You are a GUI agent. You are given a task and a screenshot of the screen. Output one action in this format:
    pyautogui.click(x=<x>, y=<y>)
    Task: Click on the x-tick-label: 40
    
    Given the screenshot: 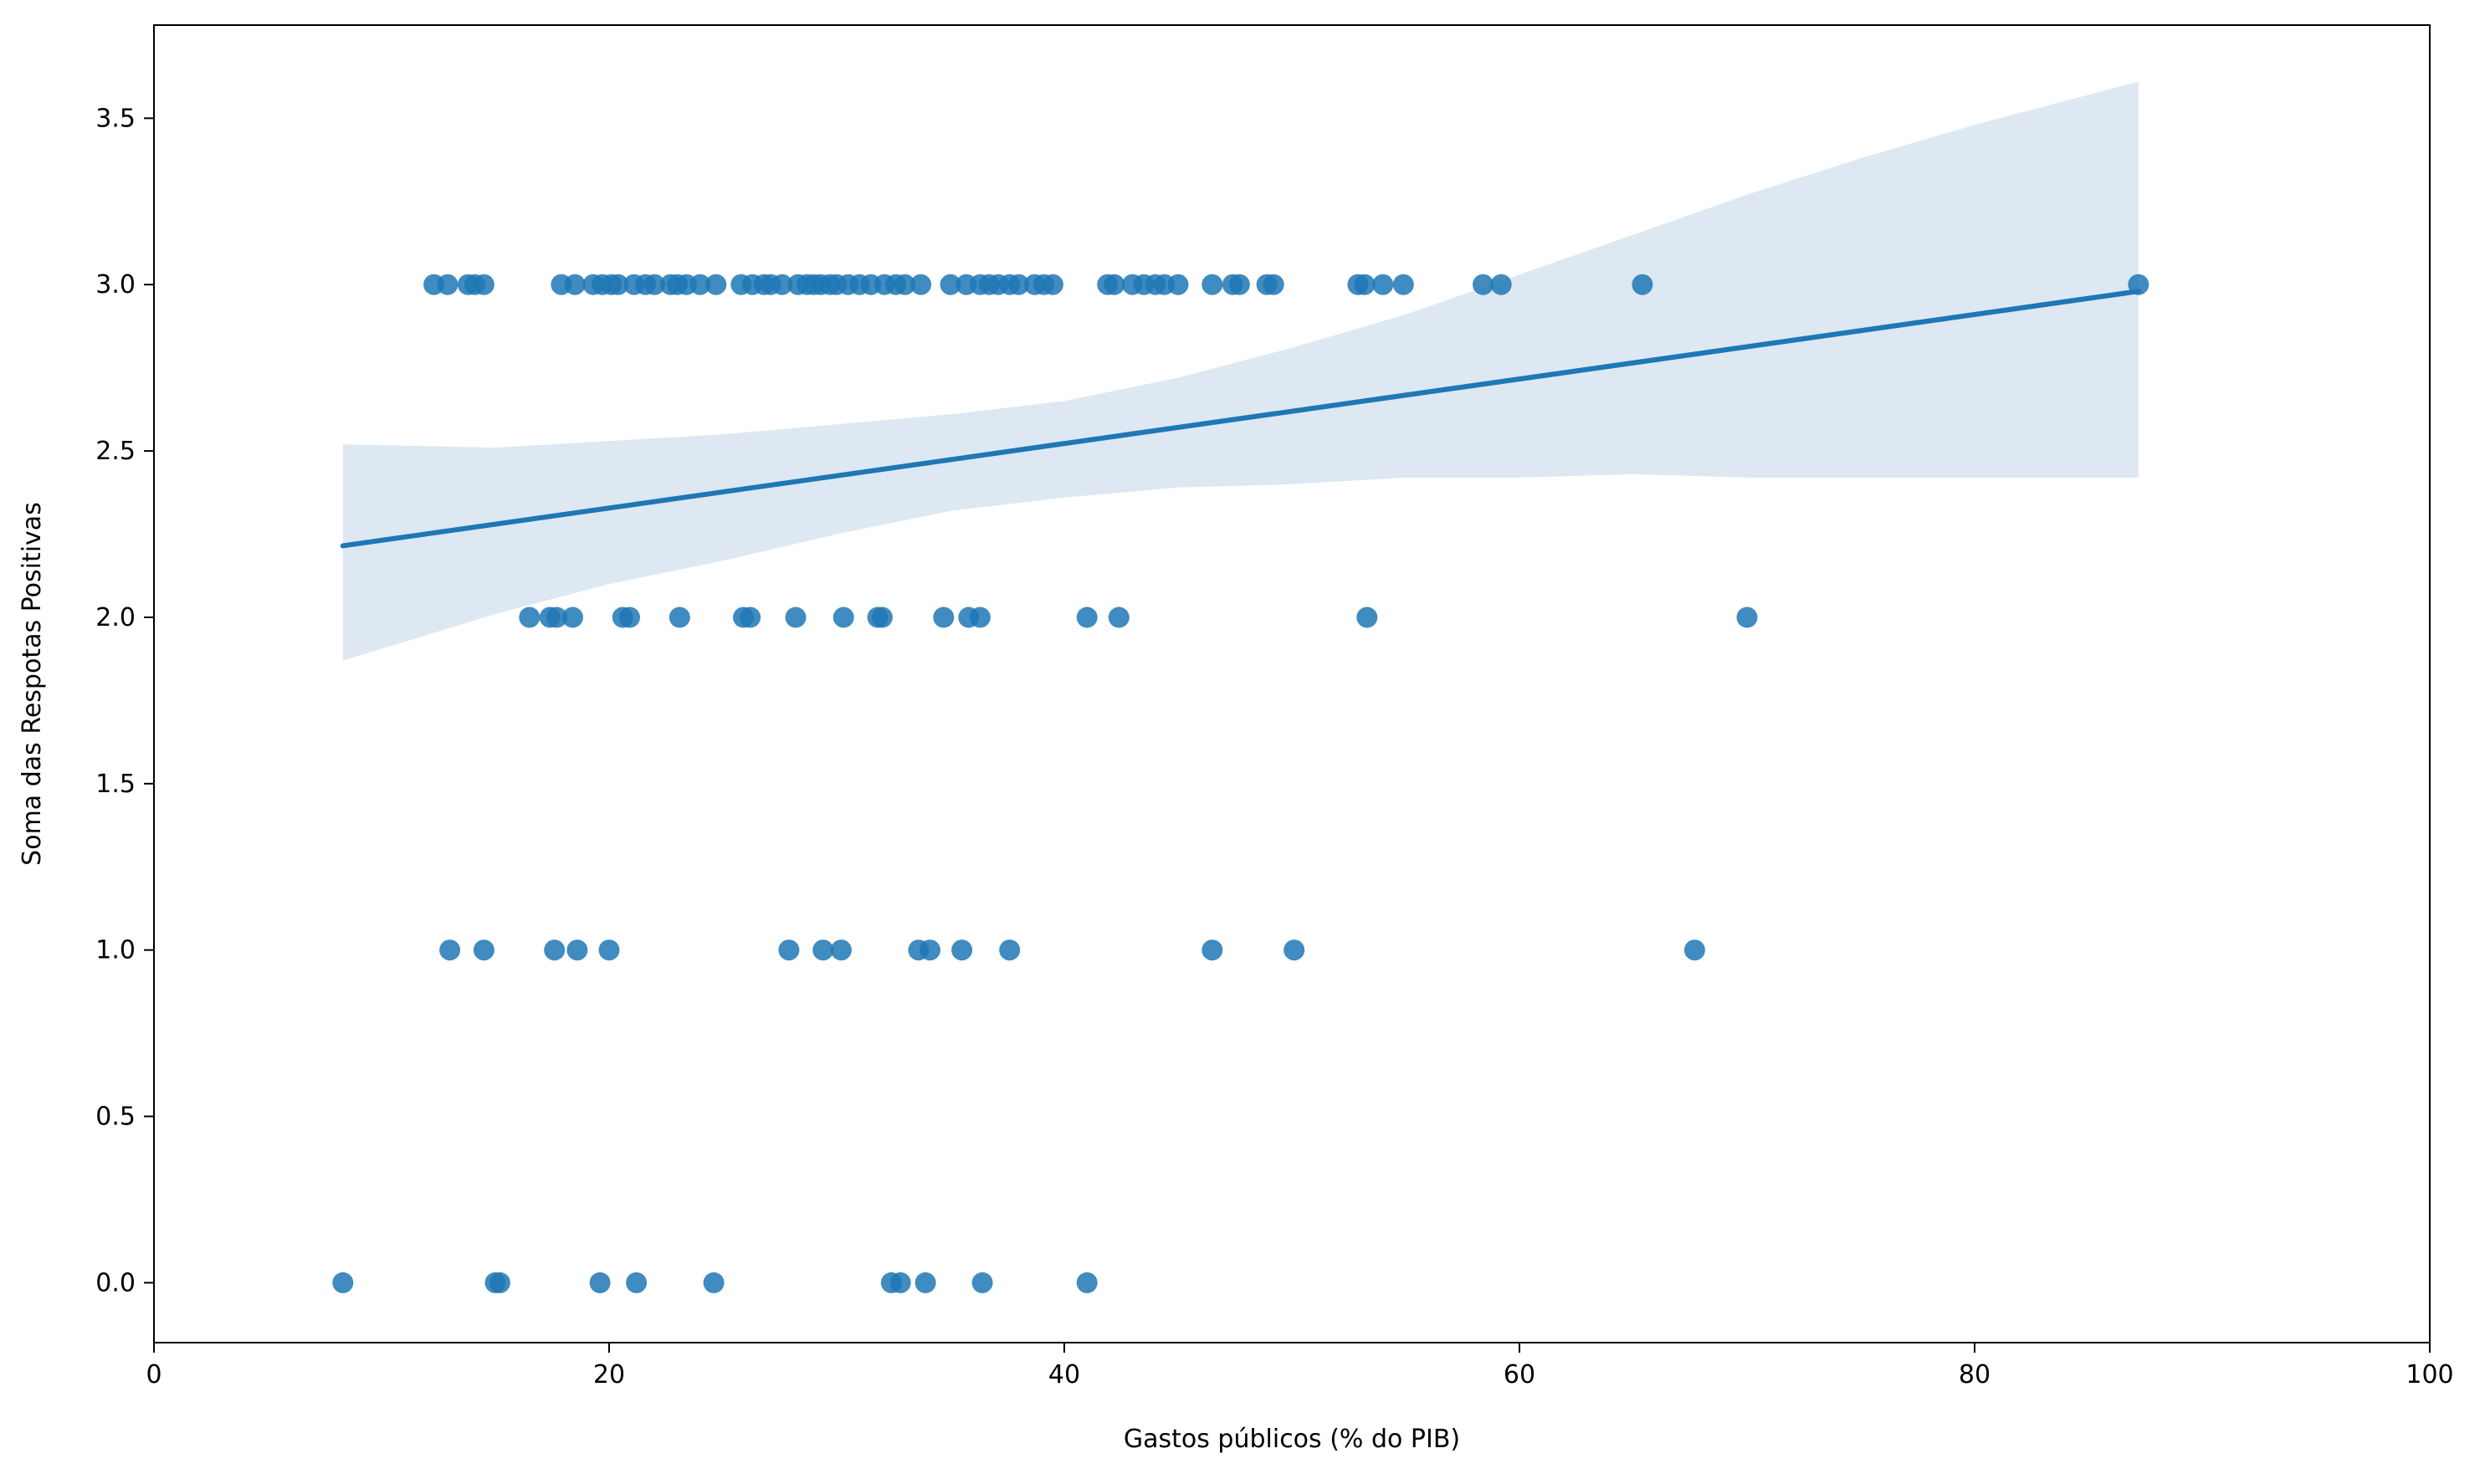 What is the action you would take?
    pyautogui.click(x=1064, y=1374)
    